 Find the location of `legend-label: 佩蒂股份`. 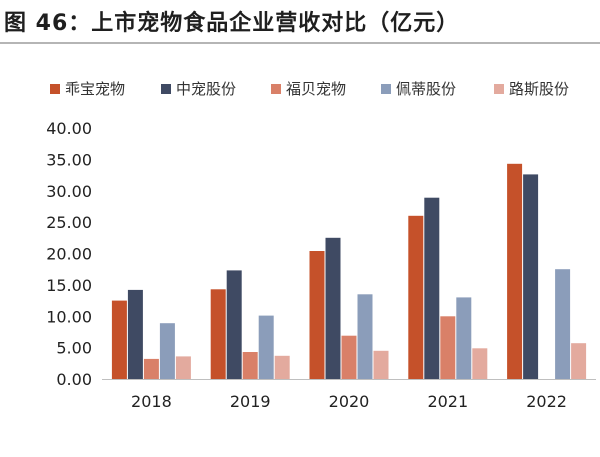

legend-label: 佩蒂股份 is located at coordinates (426, 89).